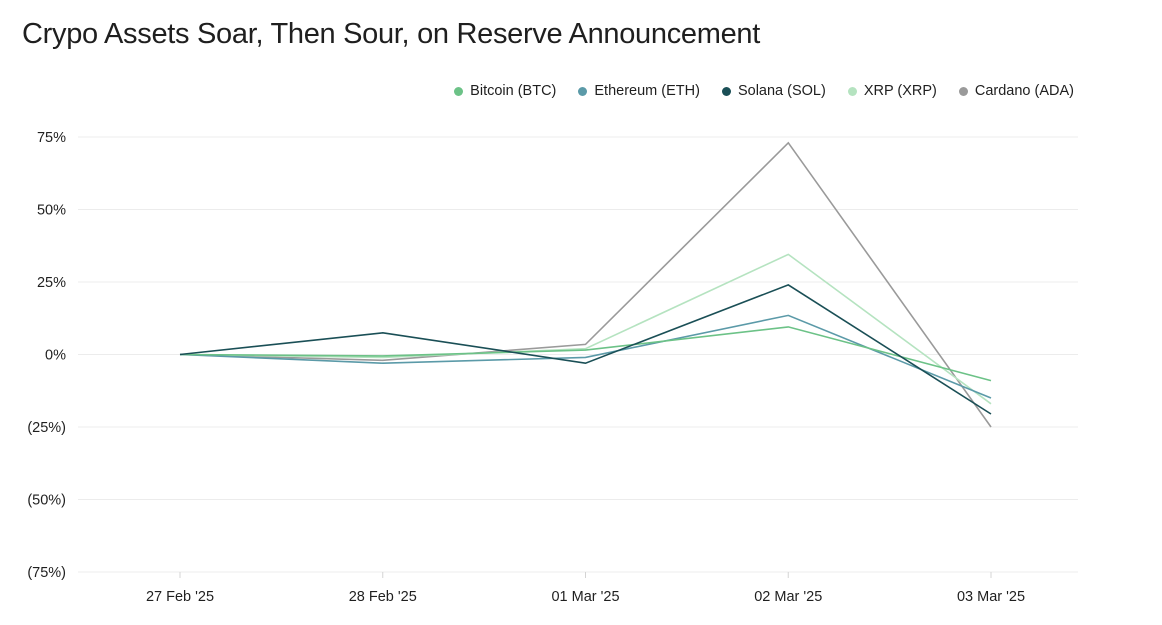 The height and width of the screenshot is (625, 1162). What do you see at coordinates (46, 428) in the screenshot?
I see `y-tick-label-4: (25%)` at bounding box center [46, 428].